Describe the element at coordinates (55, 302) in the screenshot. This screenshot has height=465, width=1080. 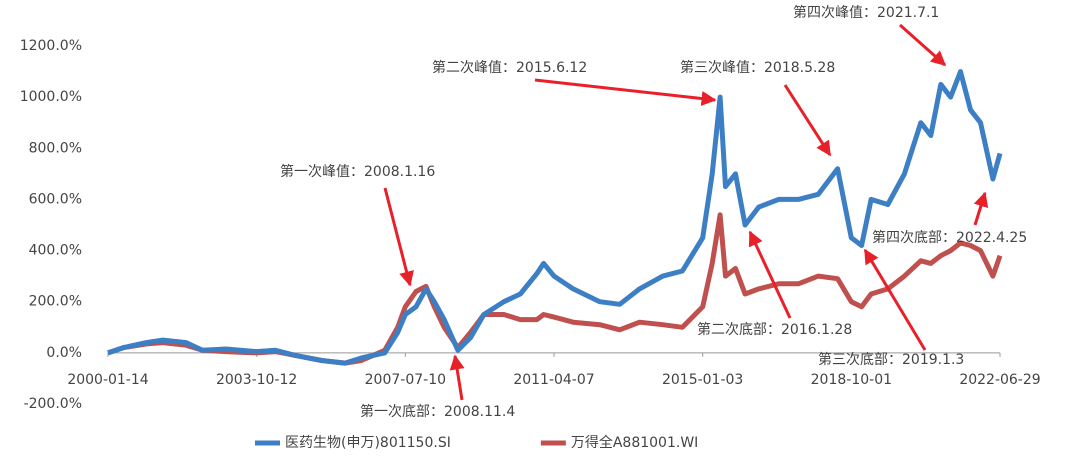
I see `y-tick-label: 200.0%` at that location.